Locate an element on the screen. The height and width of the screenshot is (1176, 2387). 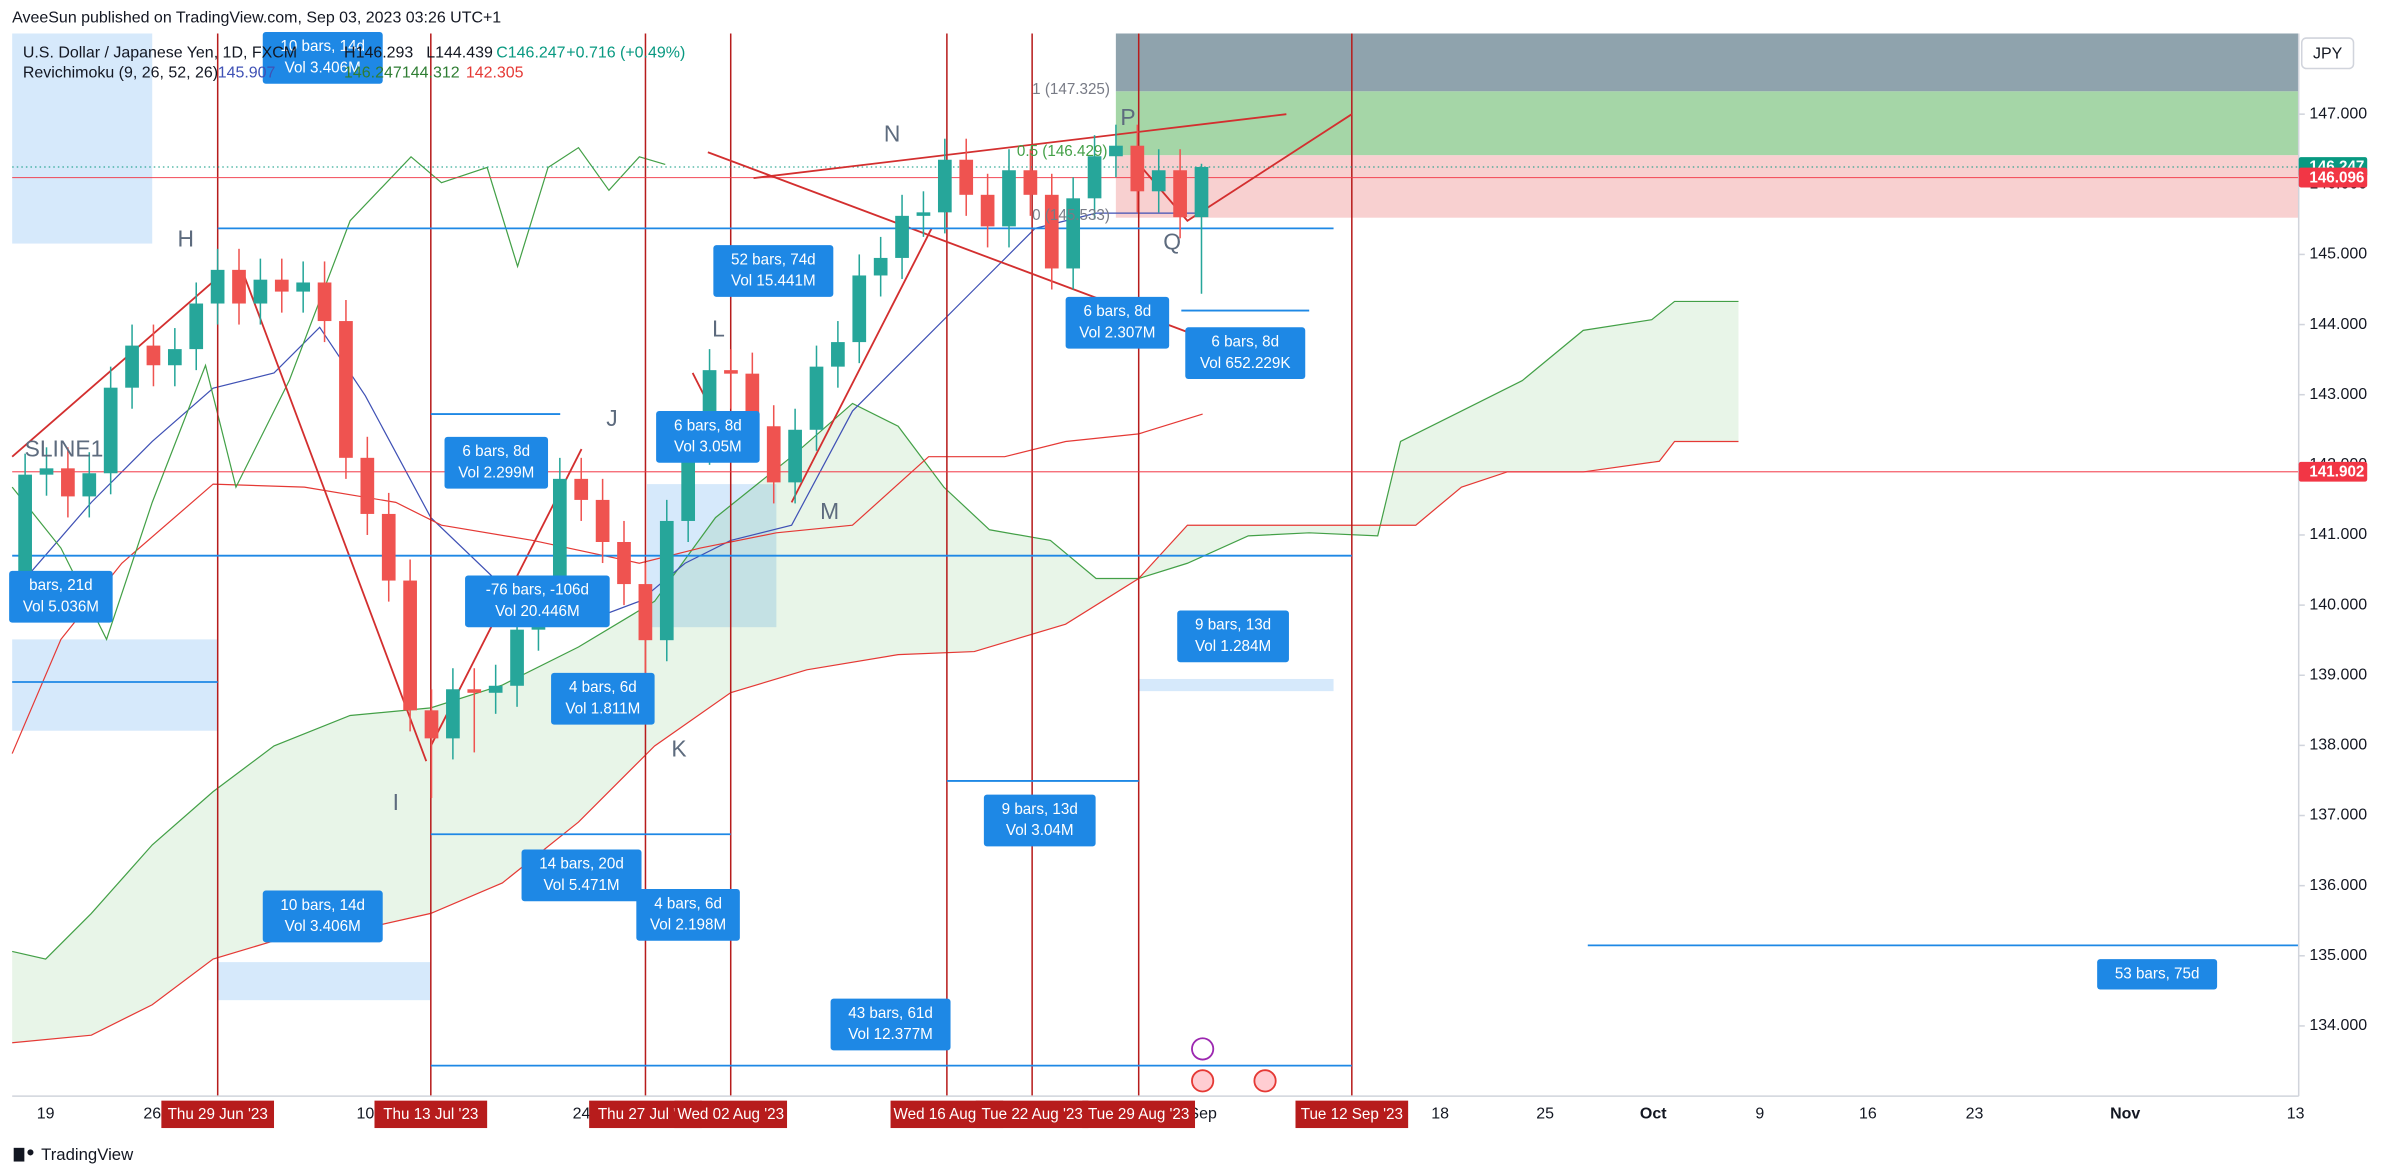
x-tick-label: 9 is located at coordinates (1759, 1114).